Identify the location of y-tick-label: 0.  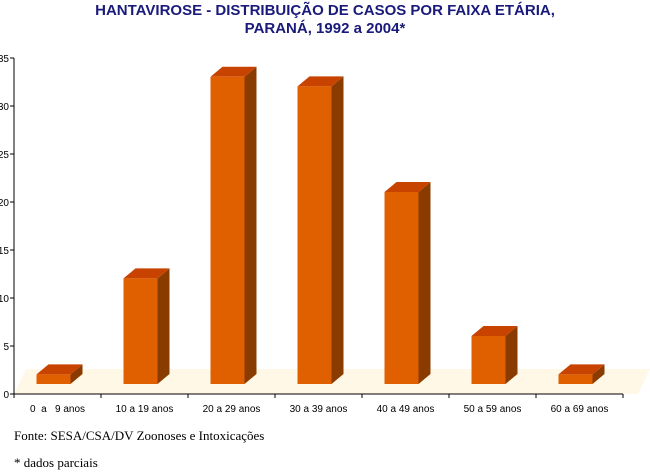
(6, 395).